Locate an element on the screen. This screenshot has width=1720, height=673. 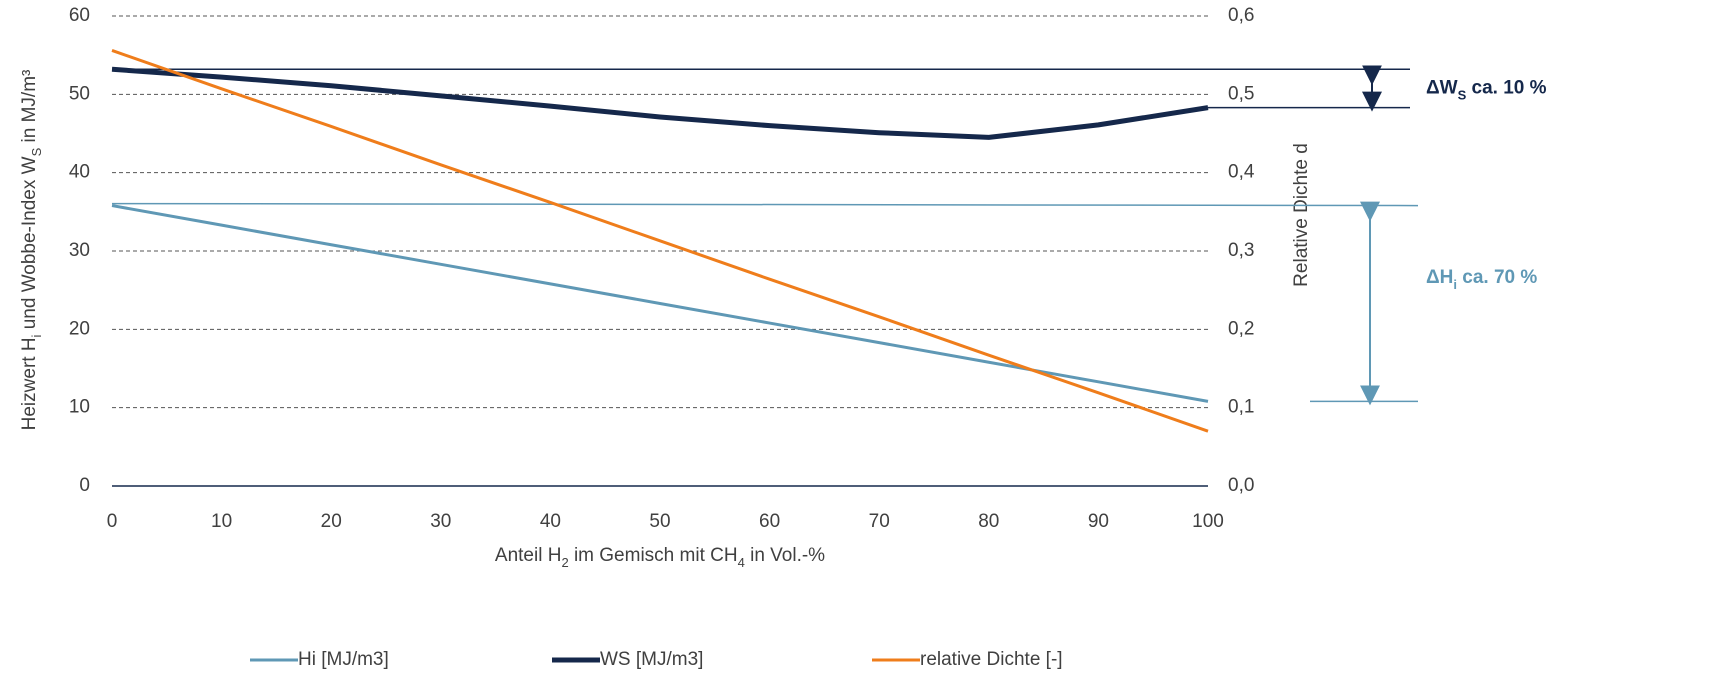
y-tick-label: 50 is located at coordinates (79, 93).